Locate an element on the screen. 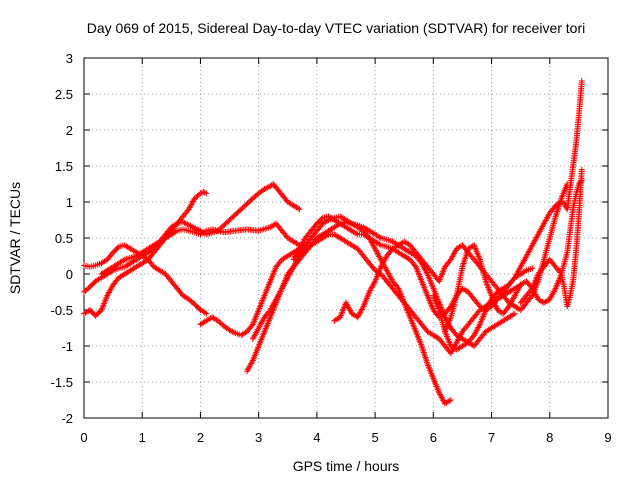 This screenshot has height=480, width=640. y-tick-label: -0.5 is located at coordinates (62, 310).